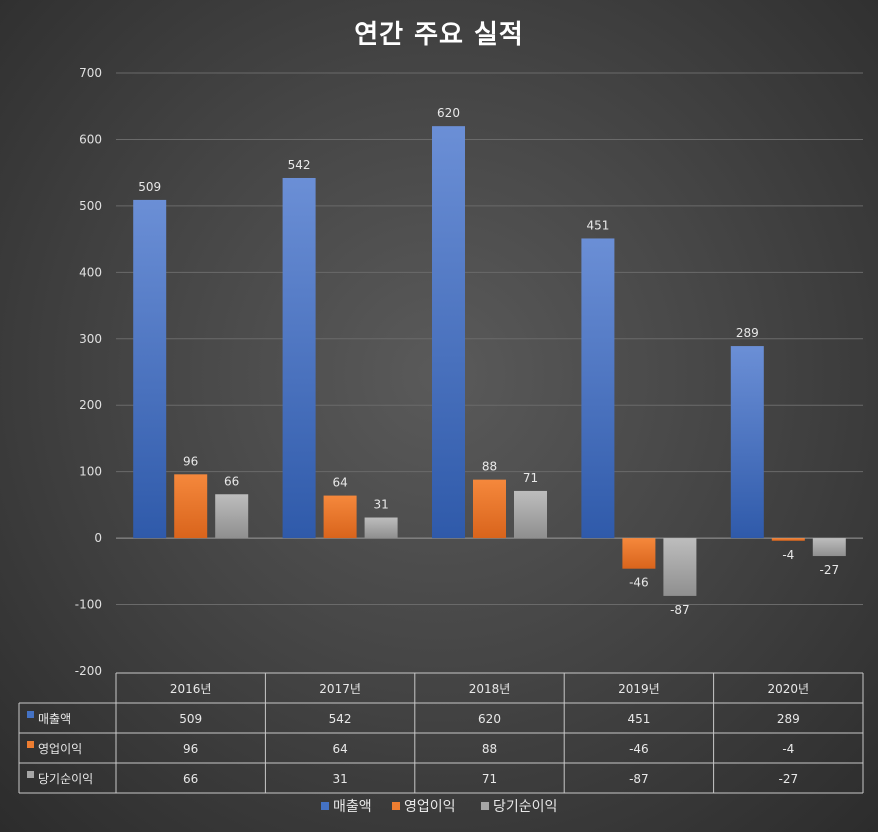 This screenshot has height=832, width=878. What do you see at coordinates (149, 187) in the screenshot?
I see `data-label: 509` at bounding box center [149, 187].